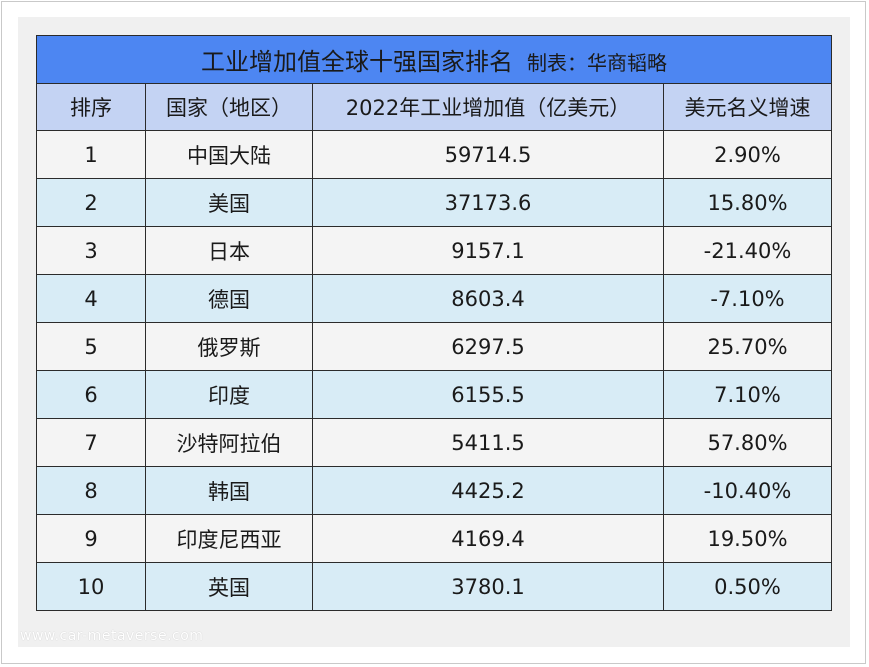 This screenshot has width=869, height=667. What do you see at coordinates (229, 298) in the screenshot?
I see `country-cell: 德国` at bounding box center [229, 298].